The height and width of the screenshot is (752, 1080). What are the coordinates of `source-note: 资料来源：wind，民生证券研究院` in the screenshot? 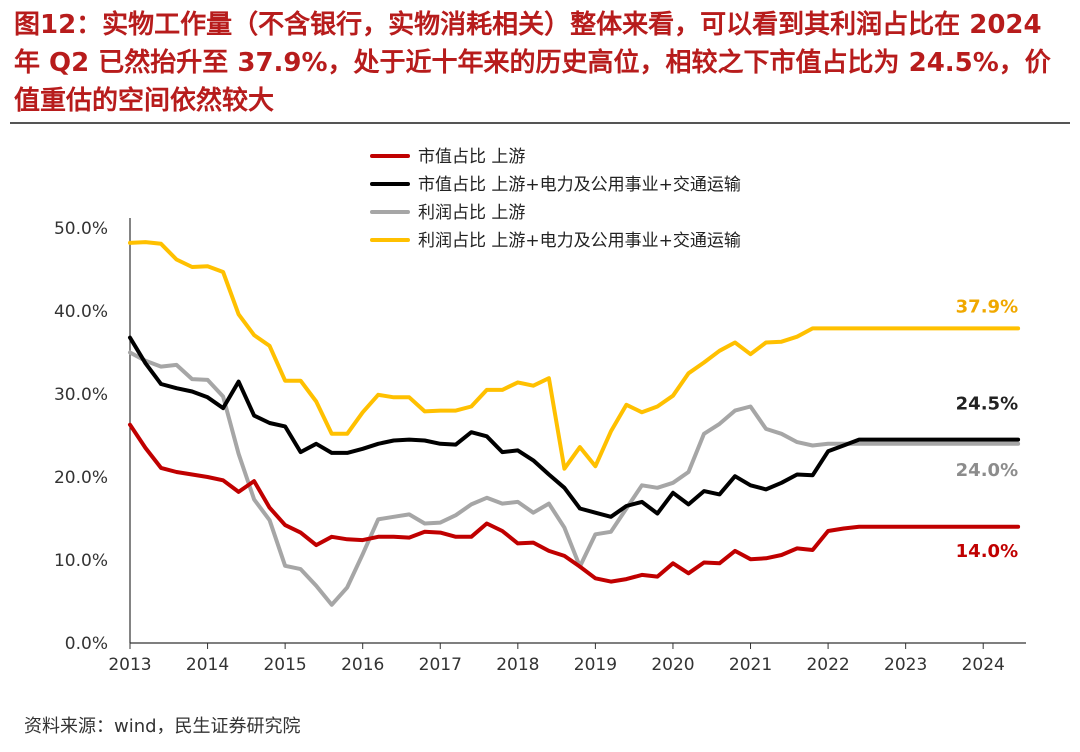 It's located at (162, 726).